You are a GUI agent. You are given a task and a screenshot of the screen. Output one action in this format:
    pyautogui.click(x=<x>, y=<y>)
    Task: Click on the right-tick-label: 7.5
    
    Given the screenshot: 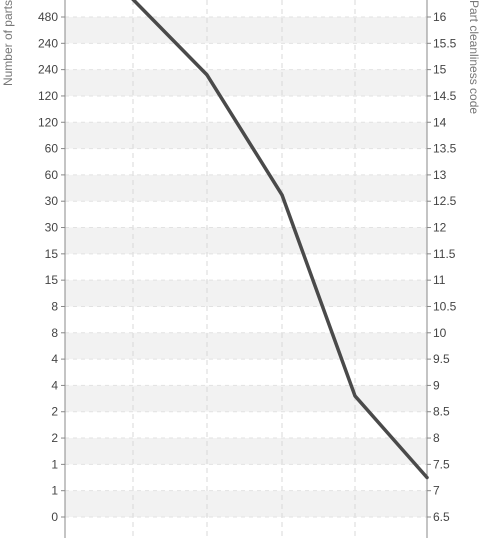 What is the action you would take?
    pyautogui.click(x=441, y=464)
    